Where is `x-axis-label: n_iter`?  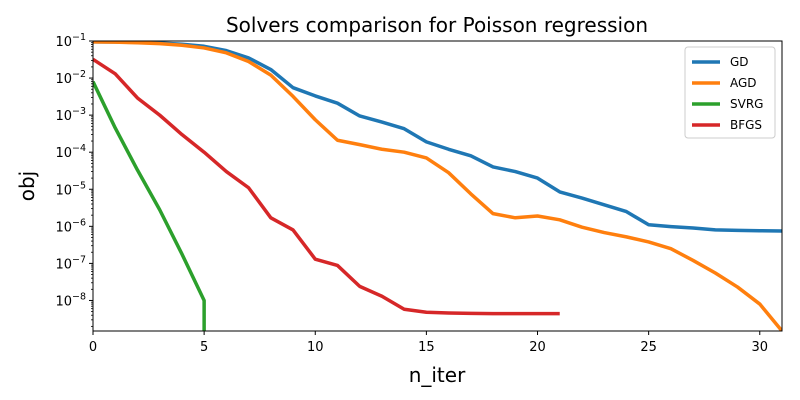 x-axis-label: n_iter is located at coordinates (437, 375).